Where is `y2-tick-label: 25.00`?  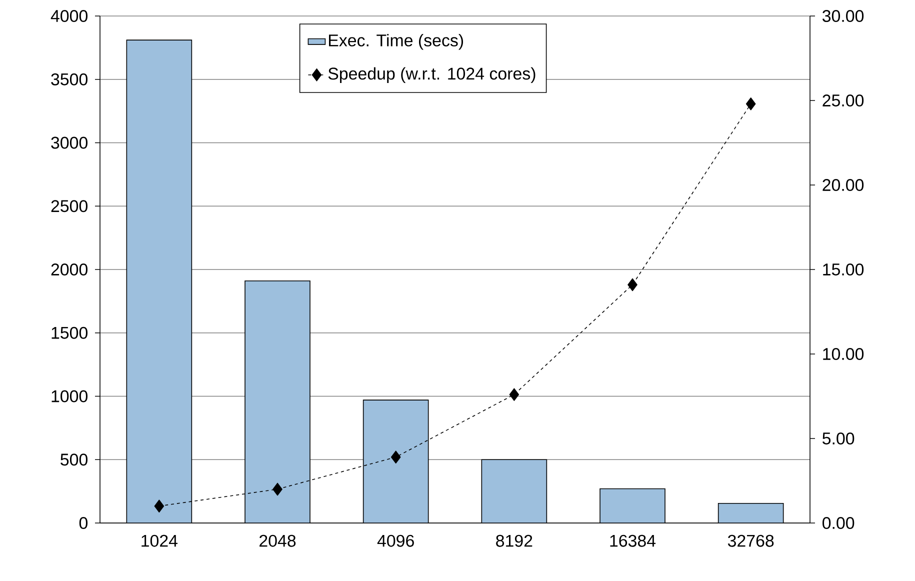
y2-tick-label: 25.00 is located at coordinates (843, 100).